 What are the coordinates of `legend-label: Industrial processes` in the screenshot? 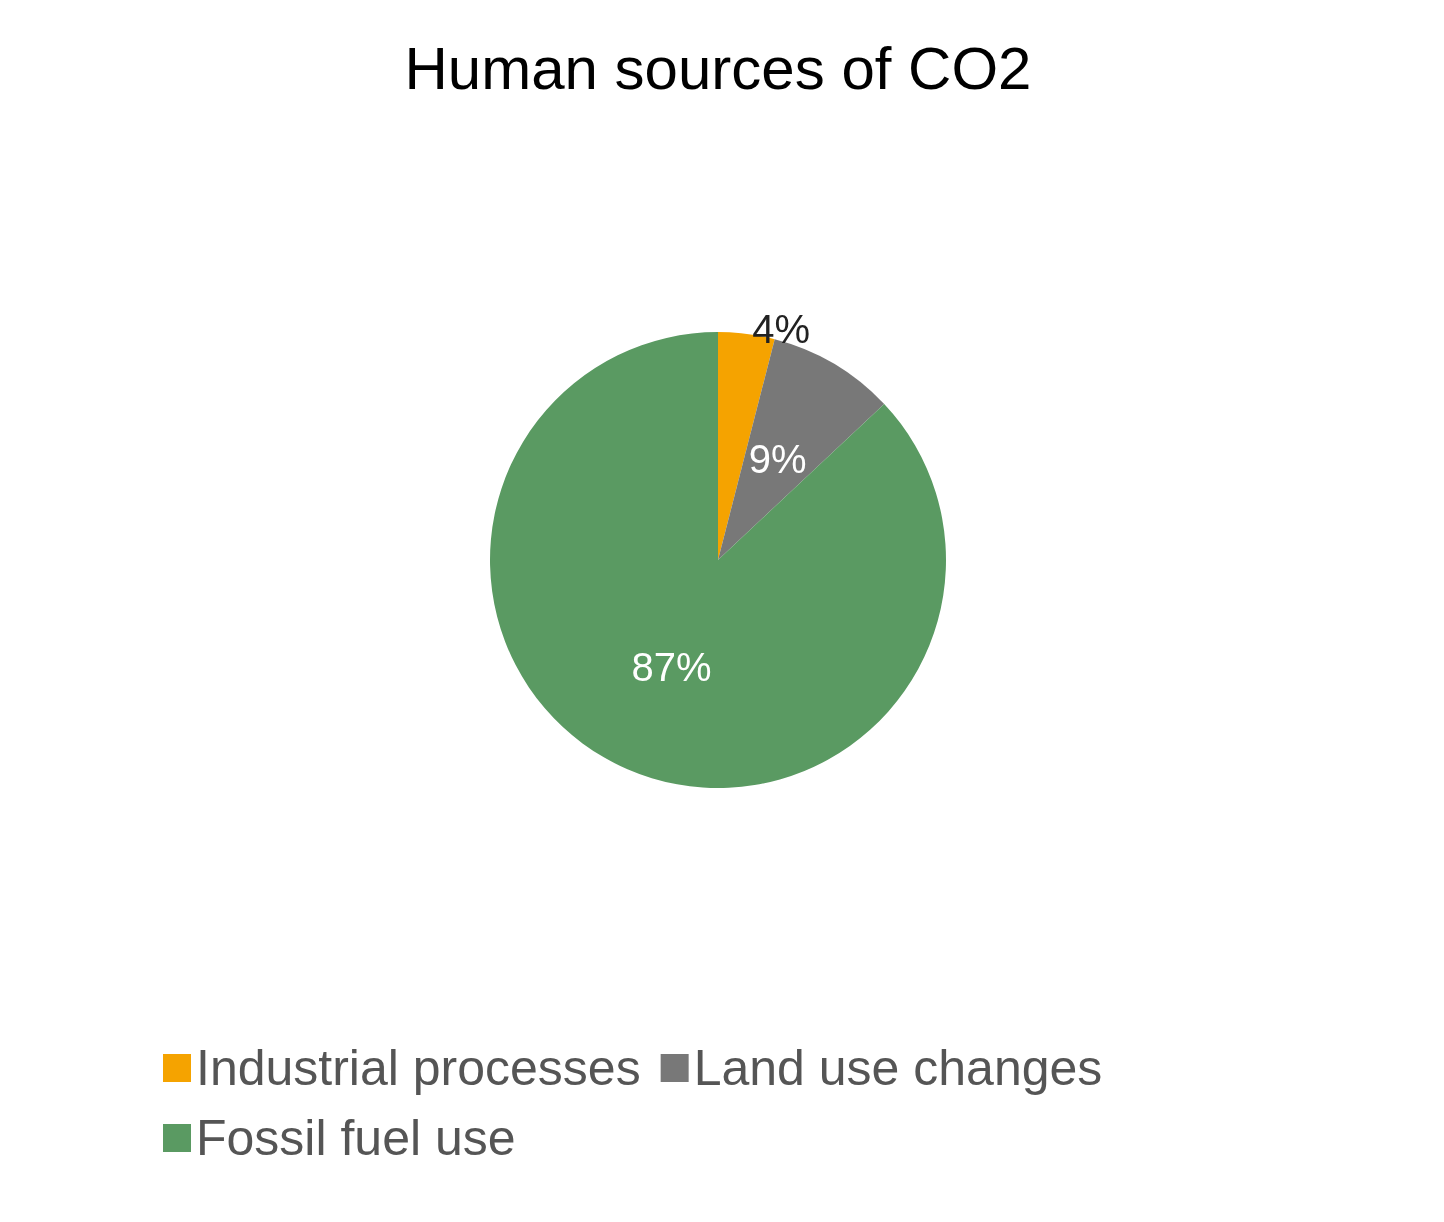 It's located at (418, 1068).